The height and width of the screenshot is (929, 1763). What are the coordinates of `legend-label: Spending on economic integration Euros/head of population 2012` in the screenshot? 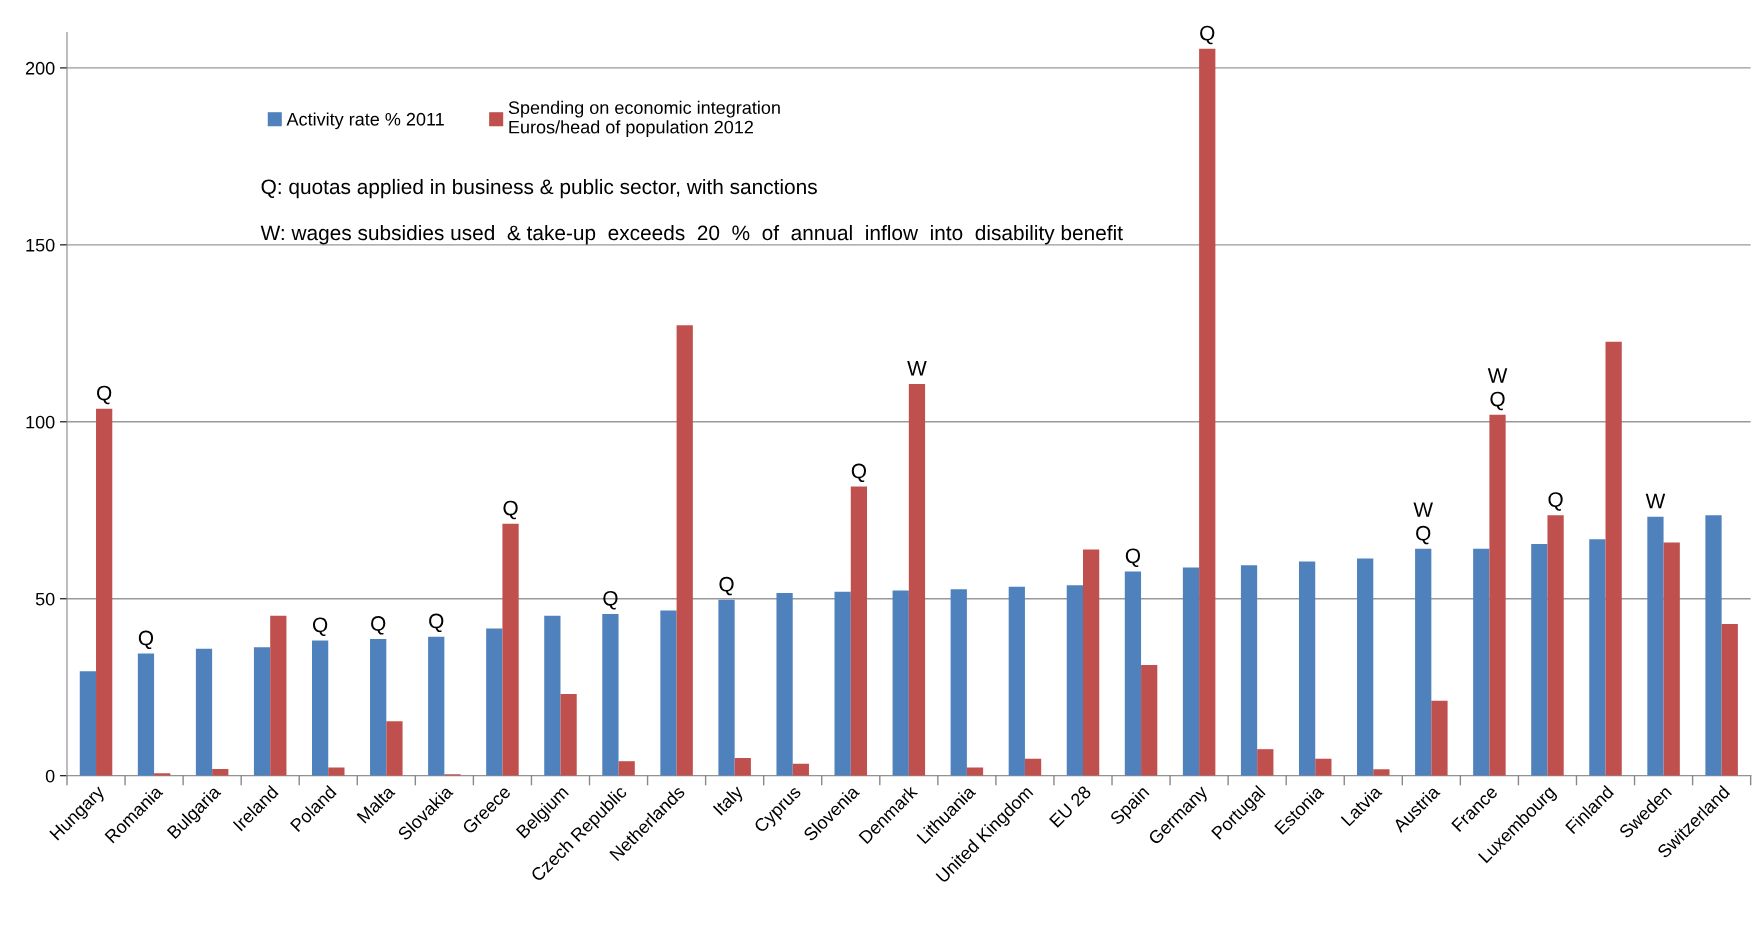 It's located at (644, 119).